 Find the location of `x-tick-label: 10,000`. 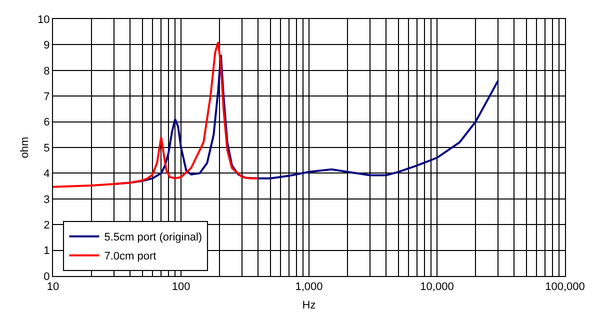

x-tick-label: 10,000 is located at coordinates (437, 287).